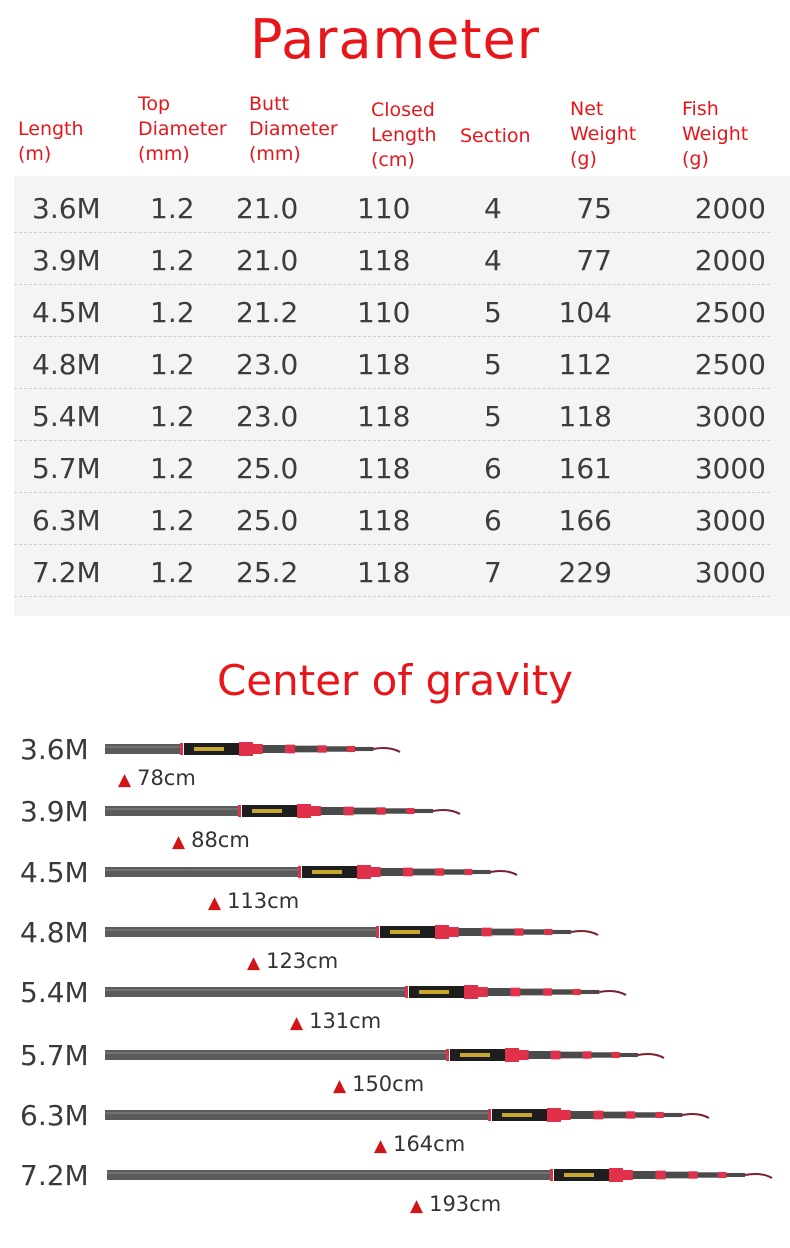 The image size is (790, 1248). I want to click on cog-marker: ▲ 113cm, so click(253, 901).